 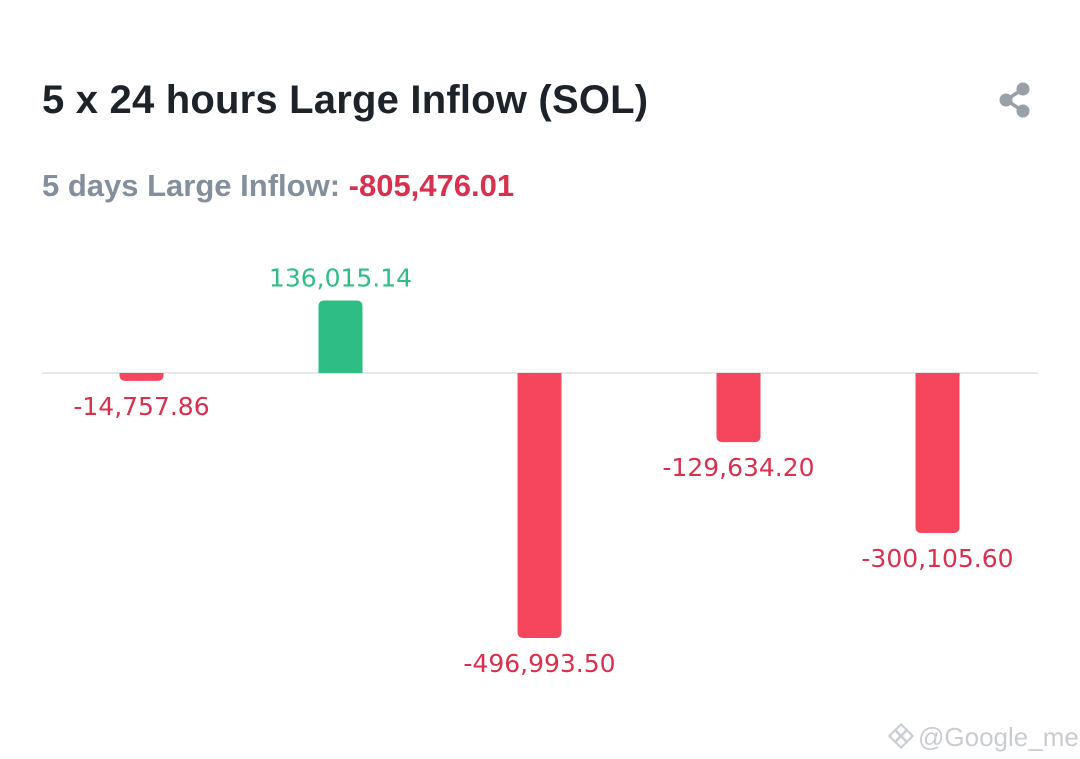 I want to click on bar-value-label-5: -300,105.60, so click(x=937, y=558).